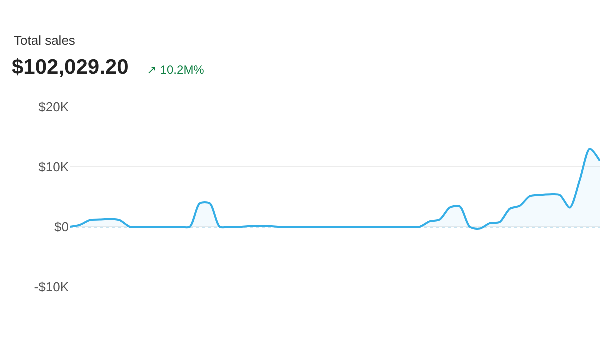 The image size is (600, 350). What do you see at coordinates (45, 40) in the screenshot?
I see `chart-title: Total sales` at bounding box center [45, 40].